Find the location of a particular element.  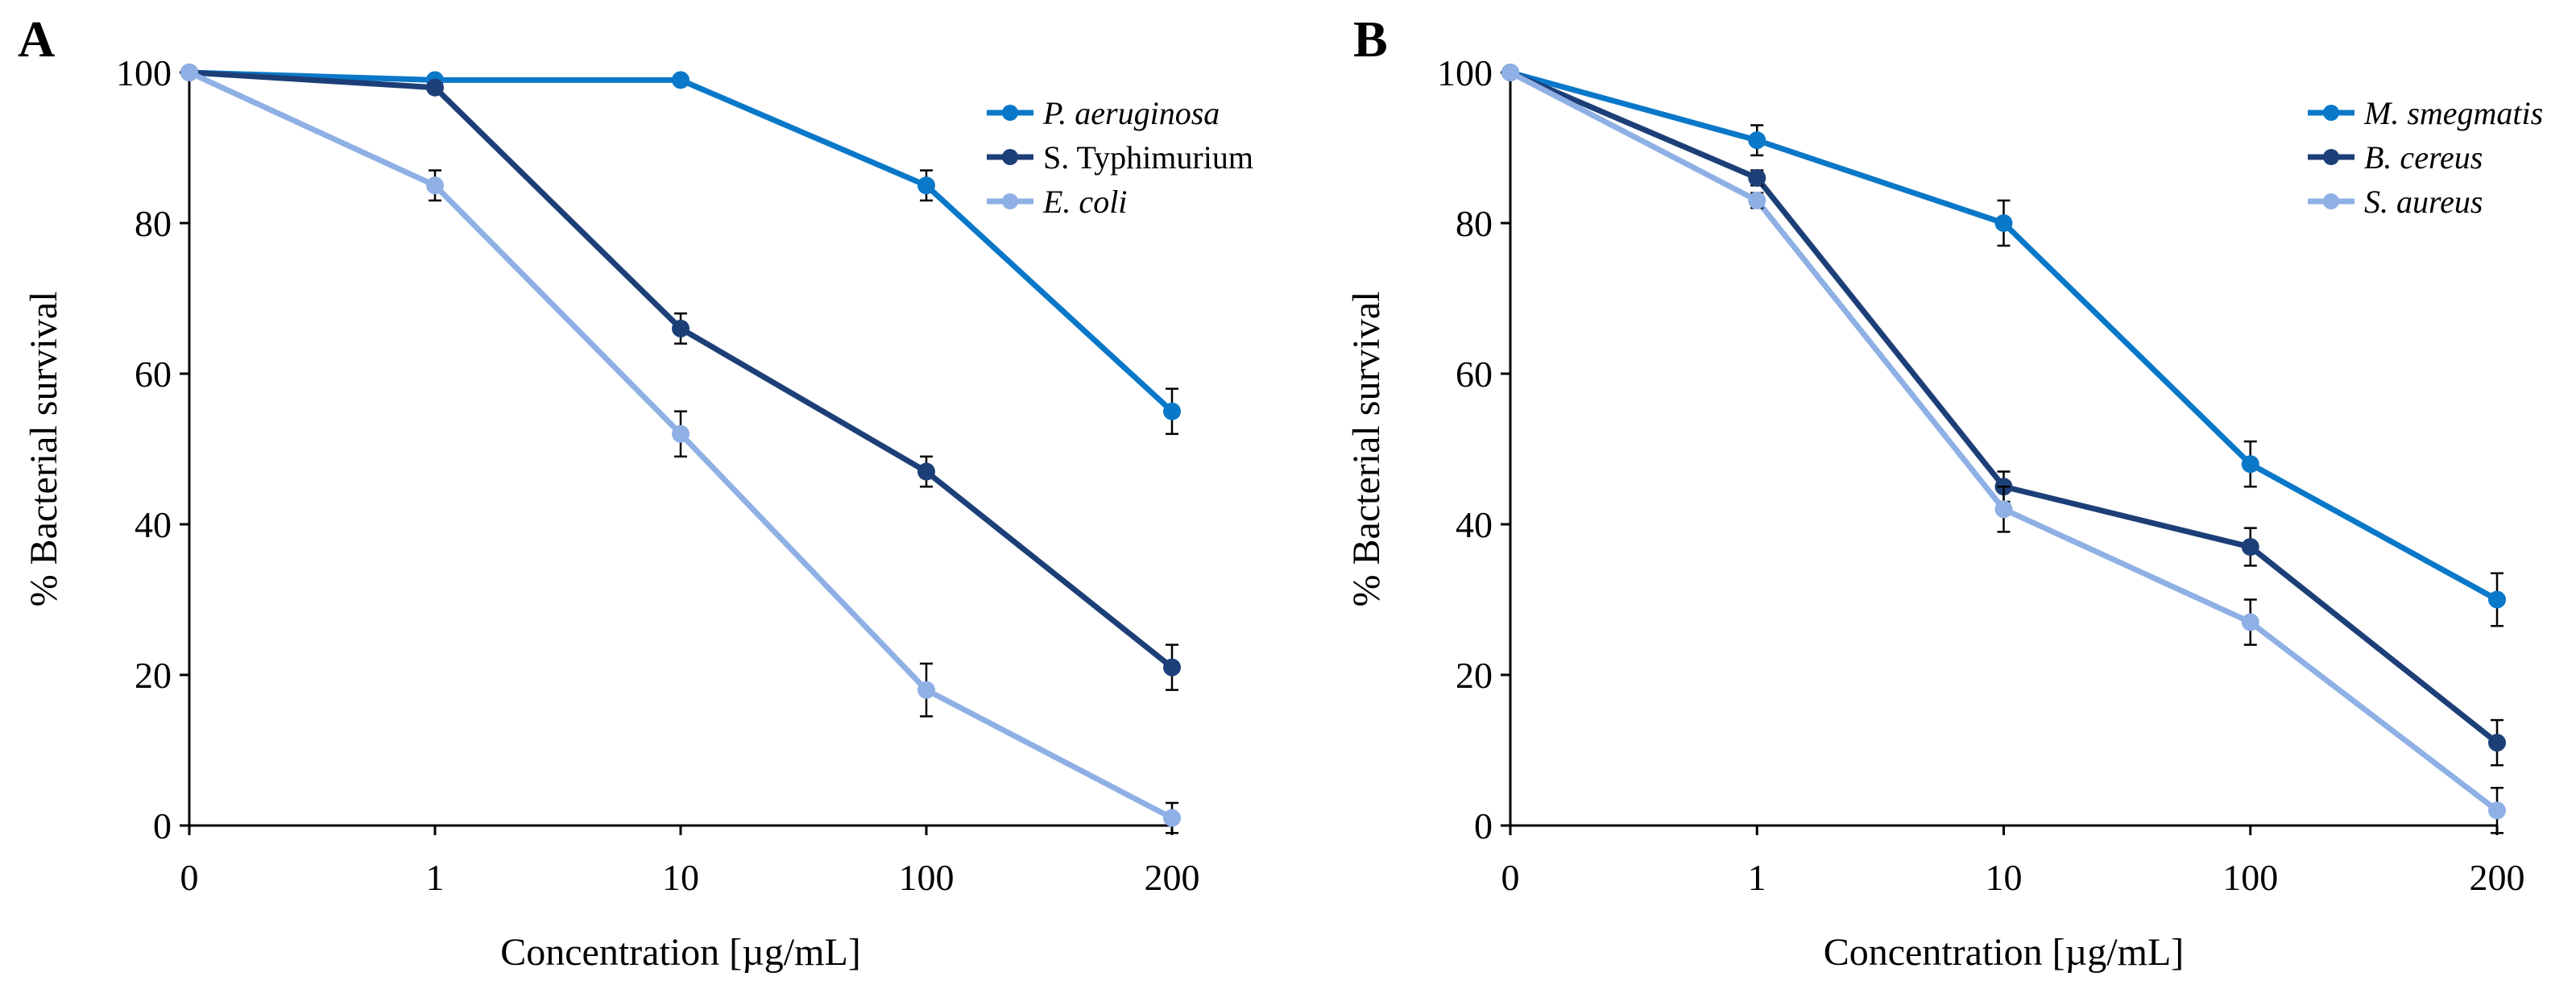

legend-entry-label: S. aureus is located at coordinates (2423, 202).